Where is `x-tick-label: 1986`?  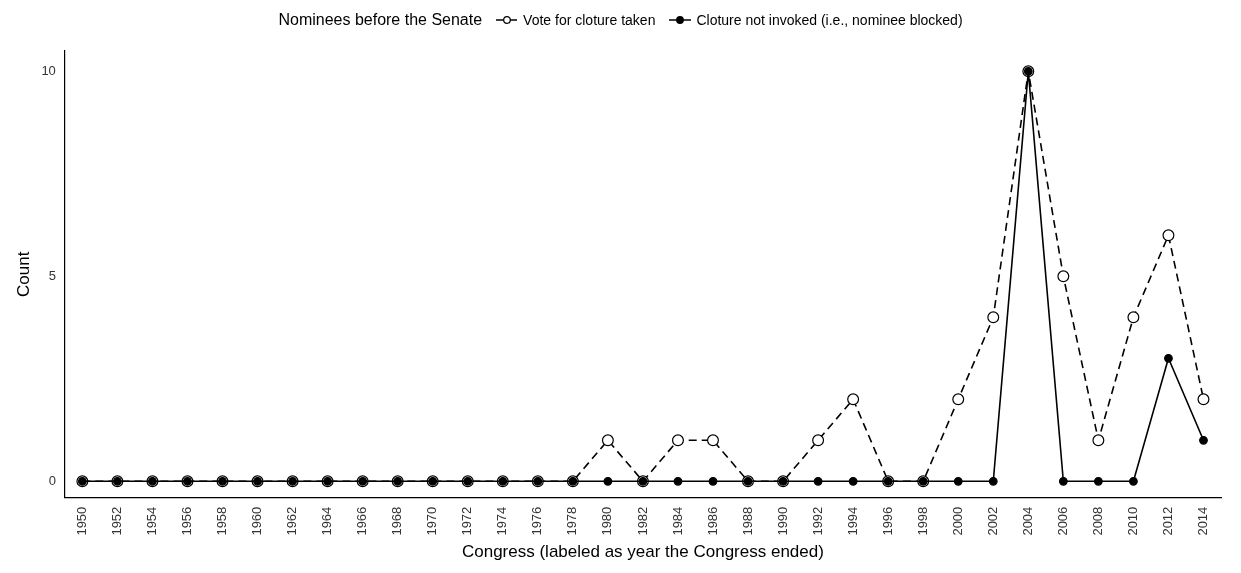
x-tick-label: 1986 is located at coordinates (712, 521).